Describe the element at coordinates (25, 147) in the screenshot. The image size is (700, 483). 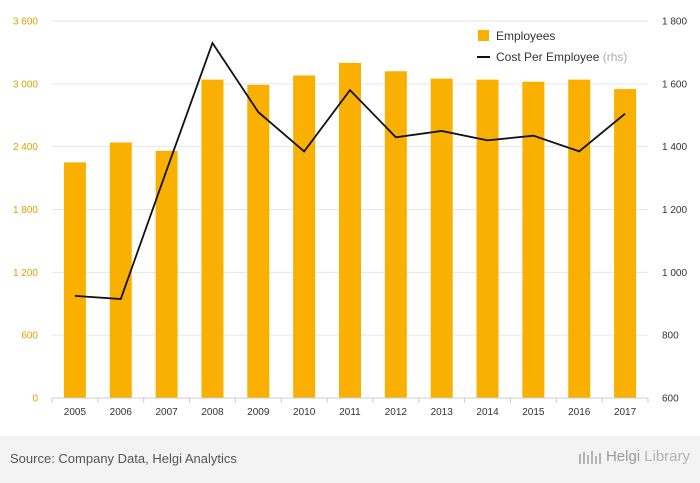
I see `y-left-tick-label: 2 400` at that location.